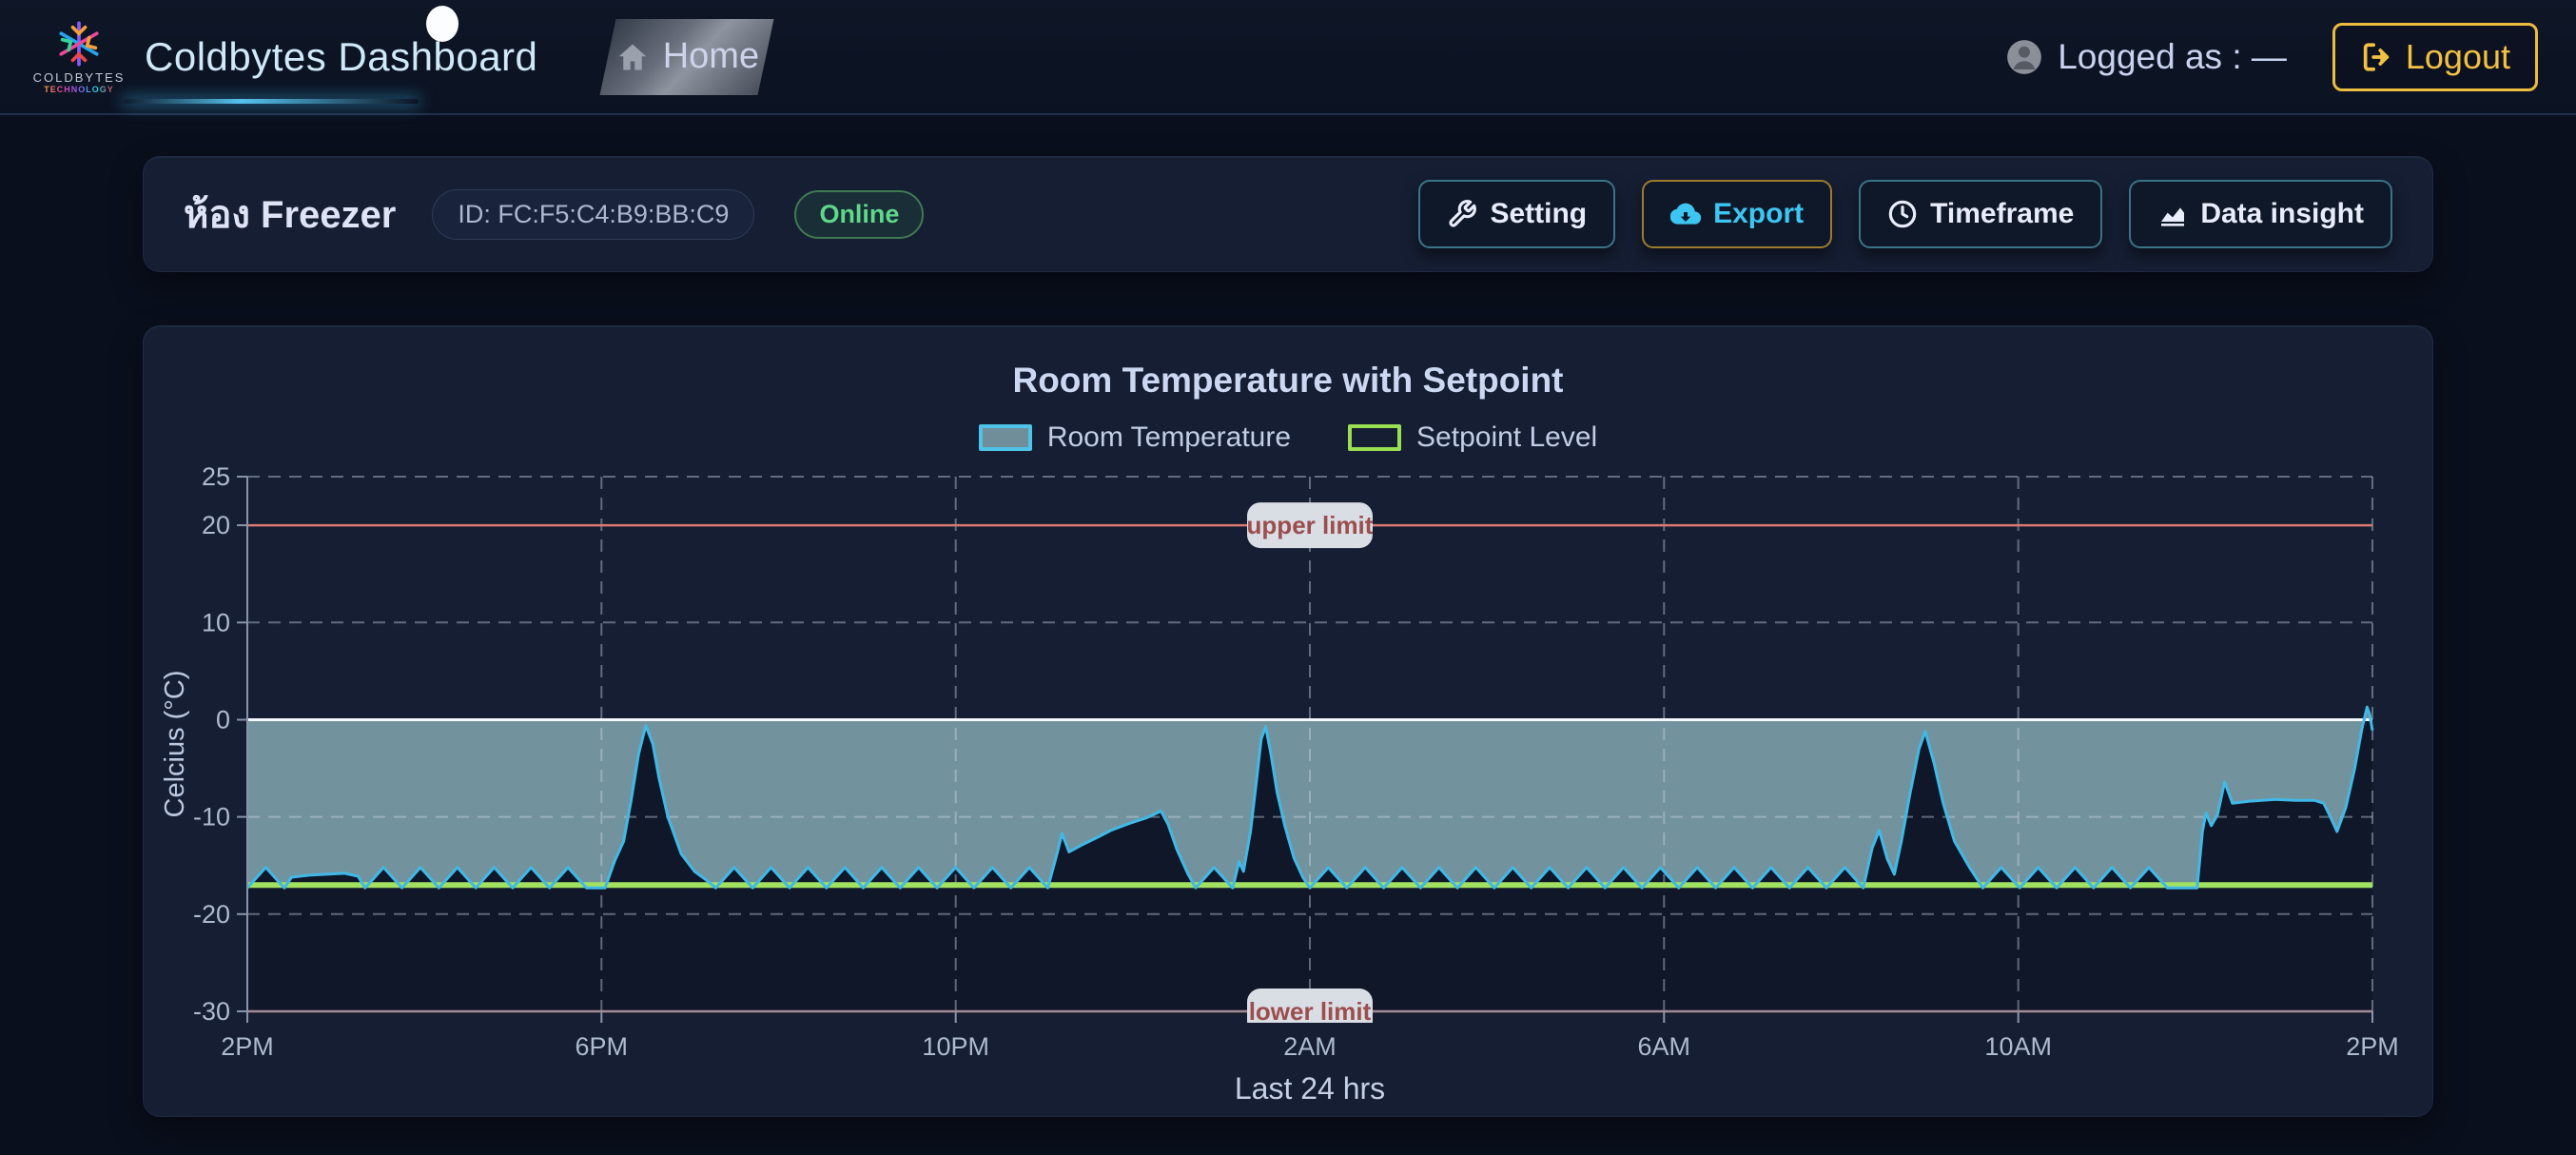 The width and height of the screenshot is (2576, 1155). I want to click on export-button: Export, so click(1738, 214).